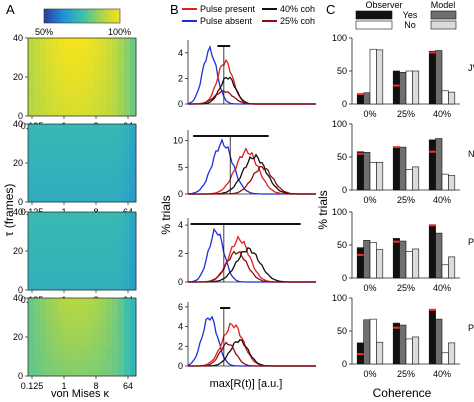 This screenshot has width=474, height=402. What do you see at coordinates (406, 200) in the screenshot?
I see `bar-category-label: 25%` at bounding box center [406, 200].